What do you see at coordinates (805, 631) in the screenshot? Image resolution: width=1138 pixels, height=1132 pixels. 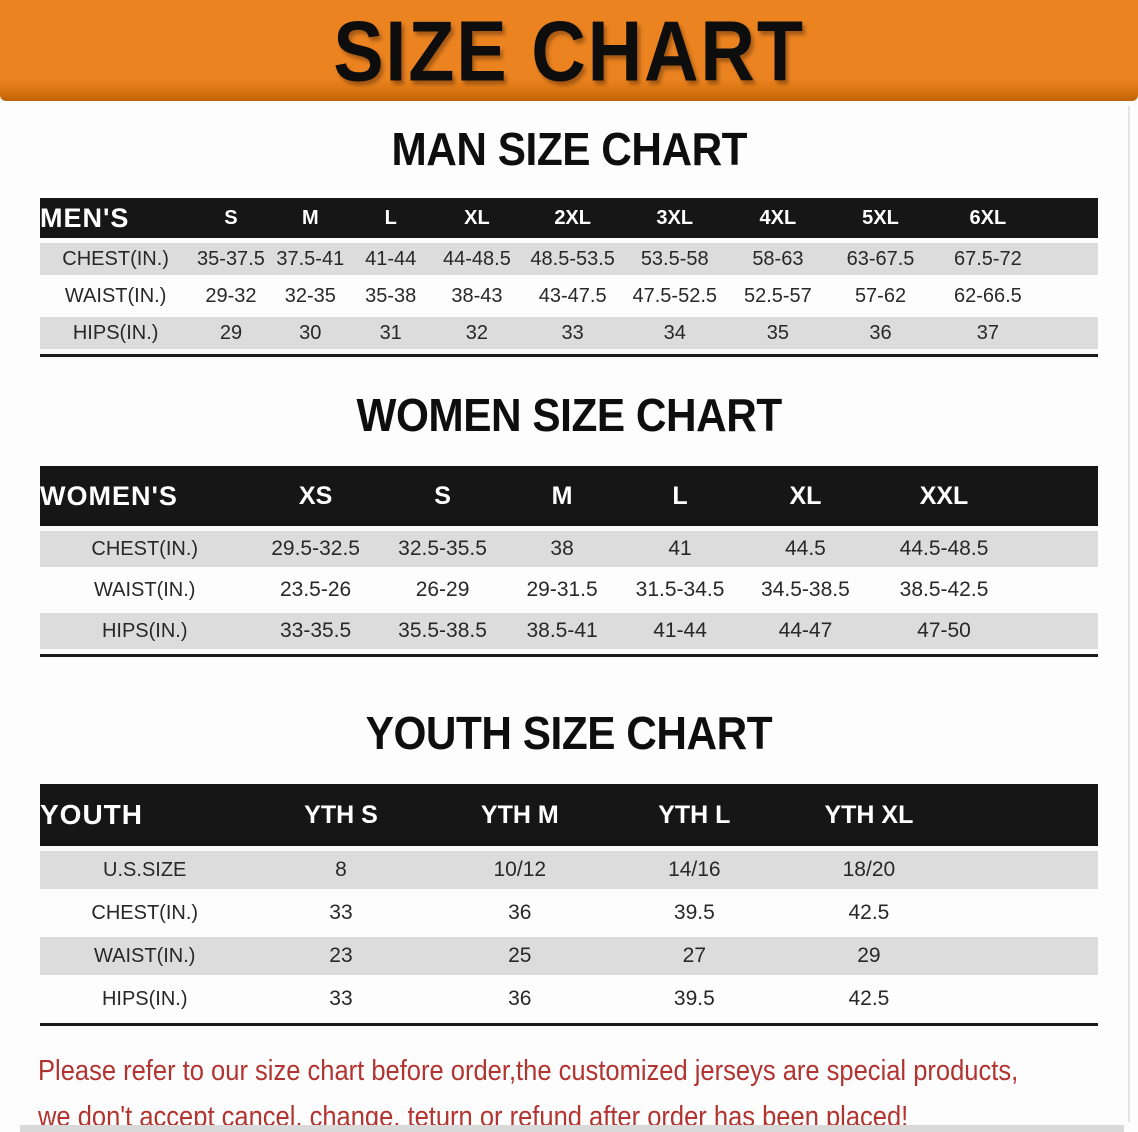 I see `cell-value: 44-47` at bounding box center [805, 631].